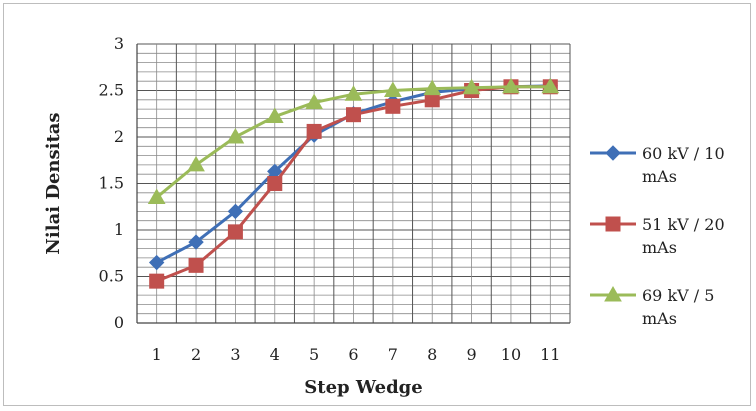  I want to click on x-tick-label: 4, so click(275, 354).